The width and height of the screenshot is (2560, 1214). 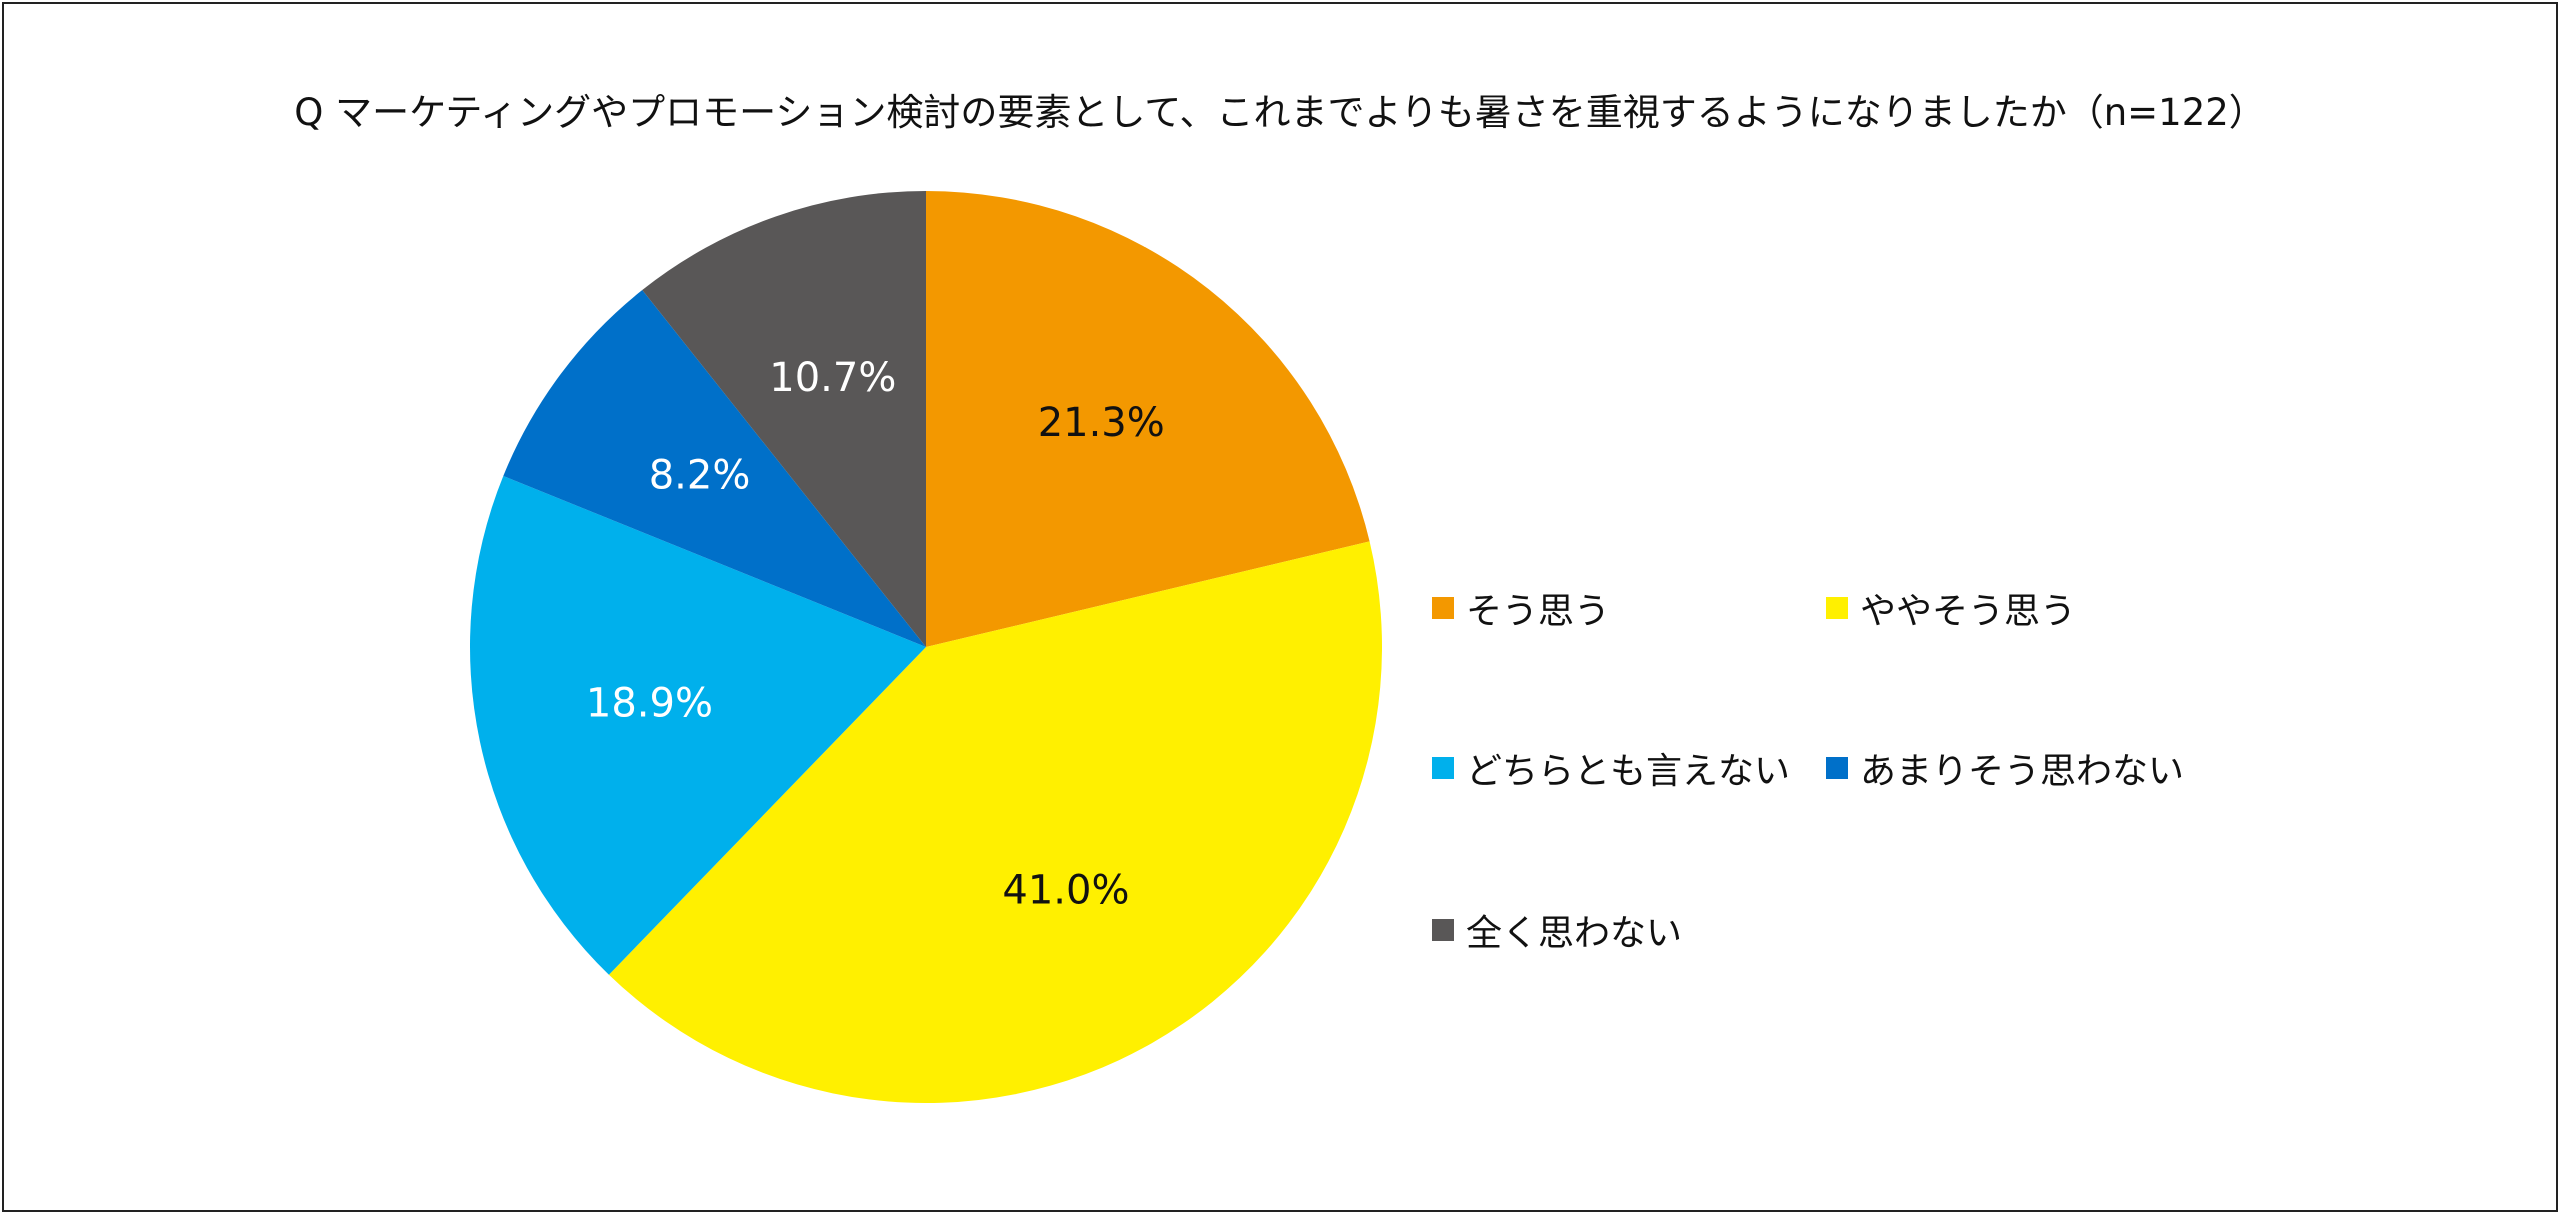 What do you see at coordinates (1538, 611) in the screenshot?
I see `legend-label-1: そう思う` at bounding box center [1538, 611].